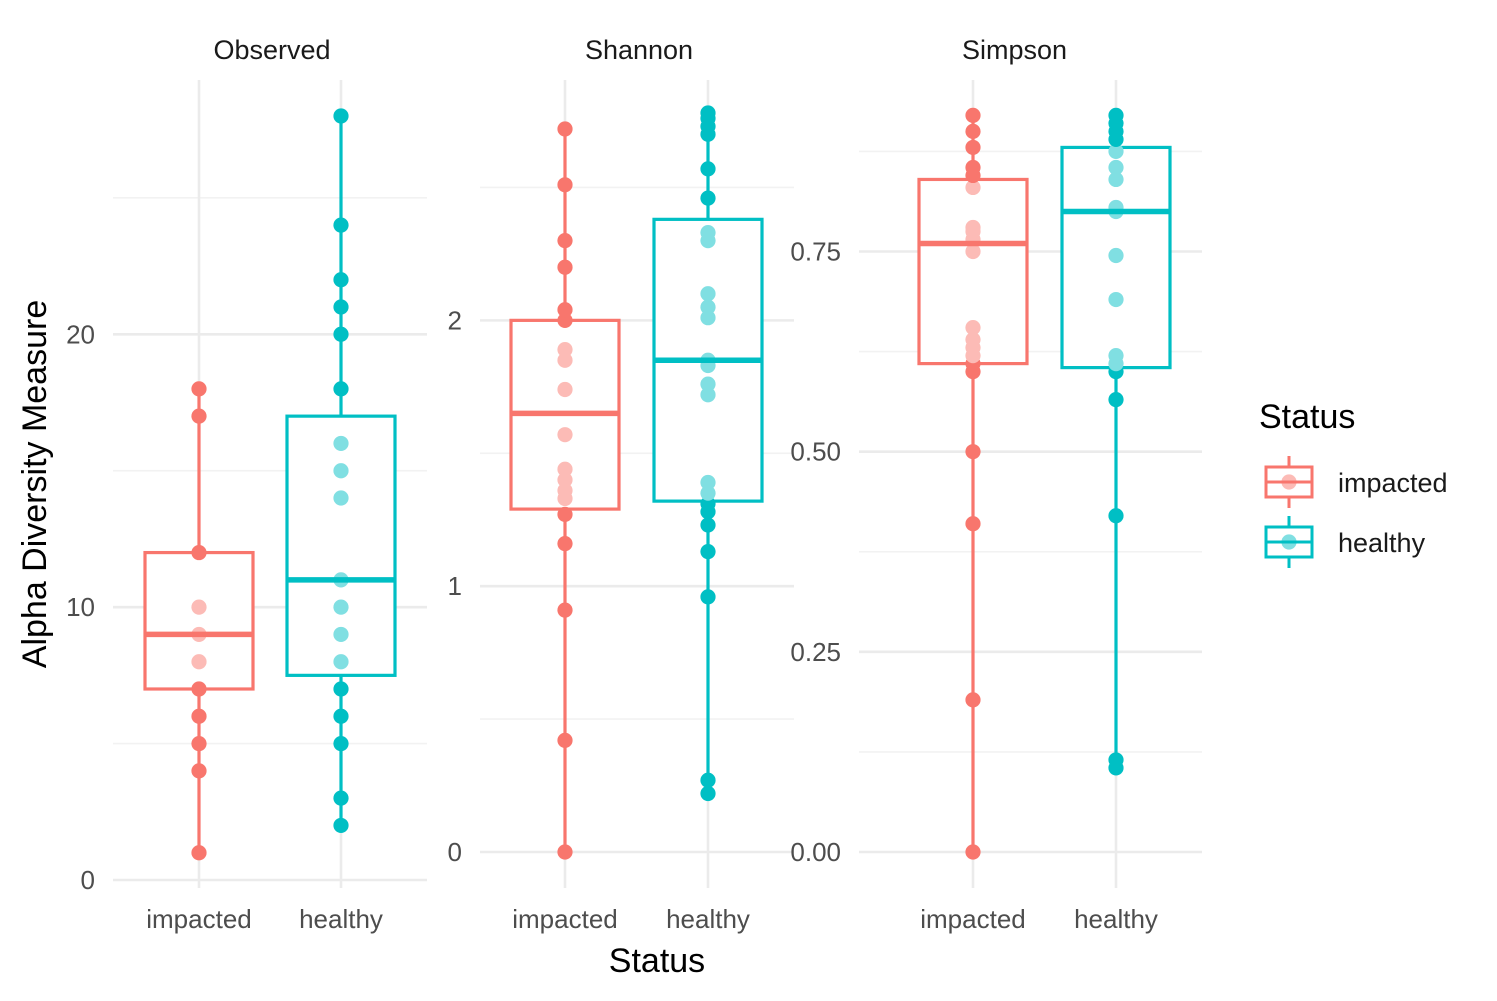  Describe the element at coordinates (80, 607) in the screenshot. I see `y-tick-label: 10` at that location.